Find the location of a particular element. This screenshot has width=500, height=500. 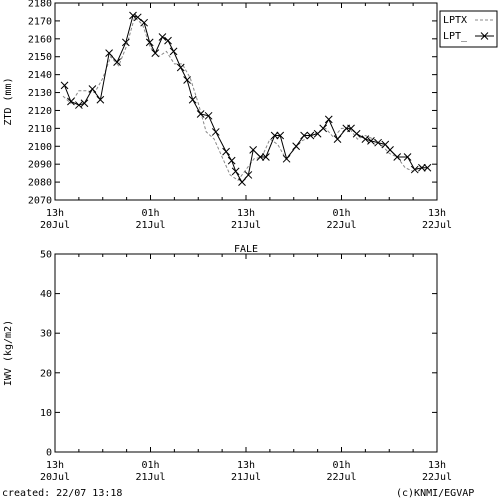

ztd-y-tick-label: 2180 is located at coordinates (40, 5).